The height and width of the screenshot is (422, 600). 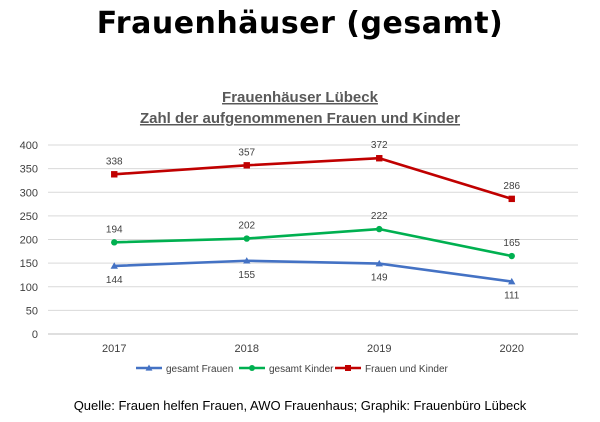 I want to click on data-label: 111, so click(x=512, y=296).